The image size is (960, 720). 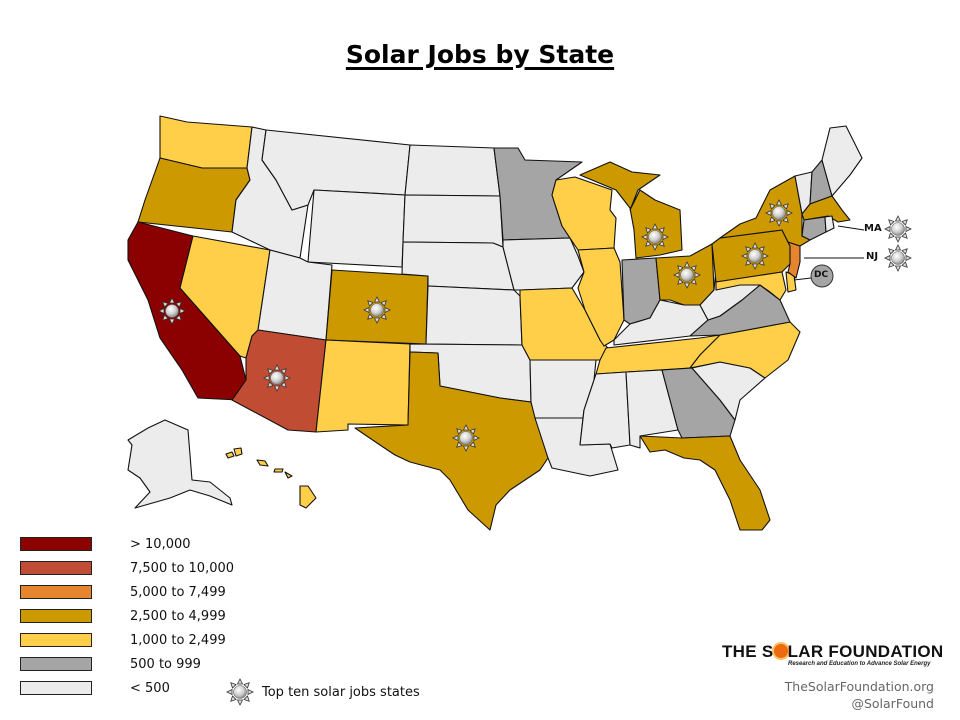 I want to click on sun-logo-icon, so click(x=780, y=651).